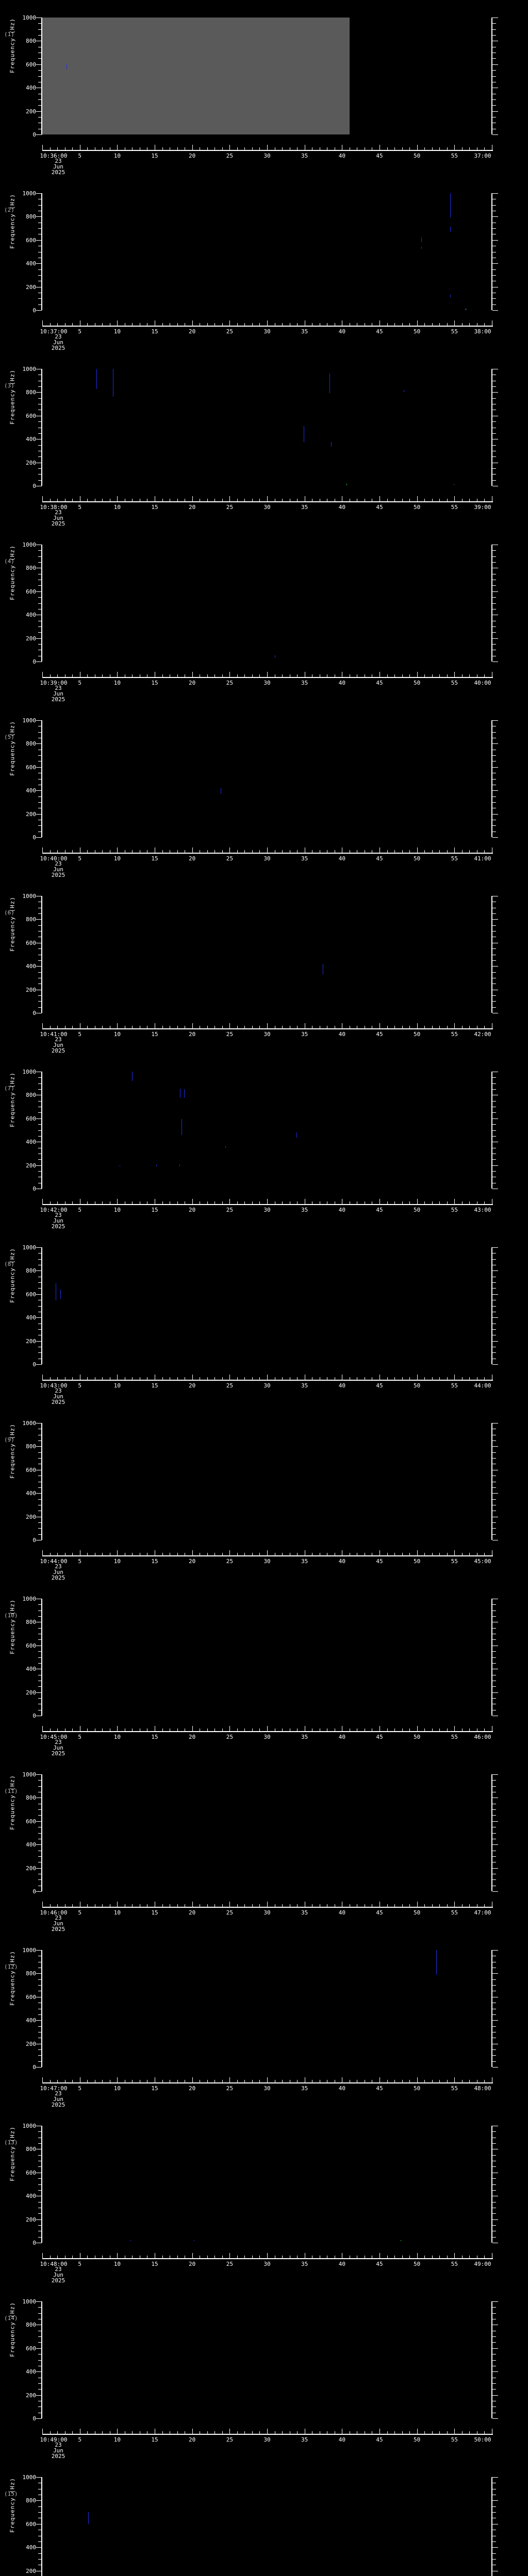 This screenshot has height=2576, width=528. What do you see at coordinates (482, 1561) in the screenshot?
I see `x-axis-end-label: 45:00` at bounding box center [482, 1561].